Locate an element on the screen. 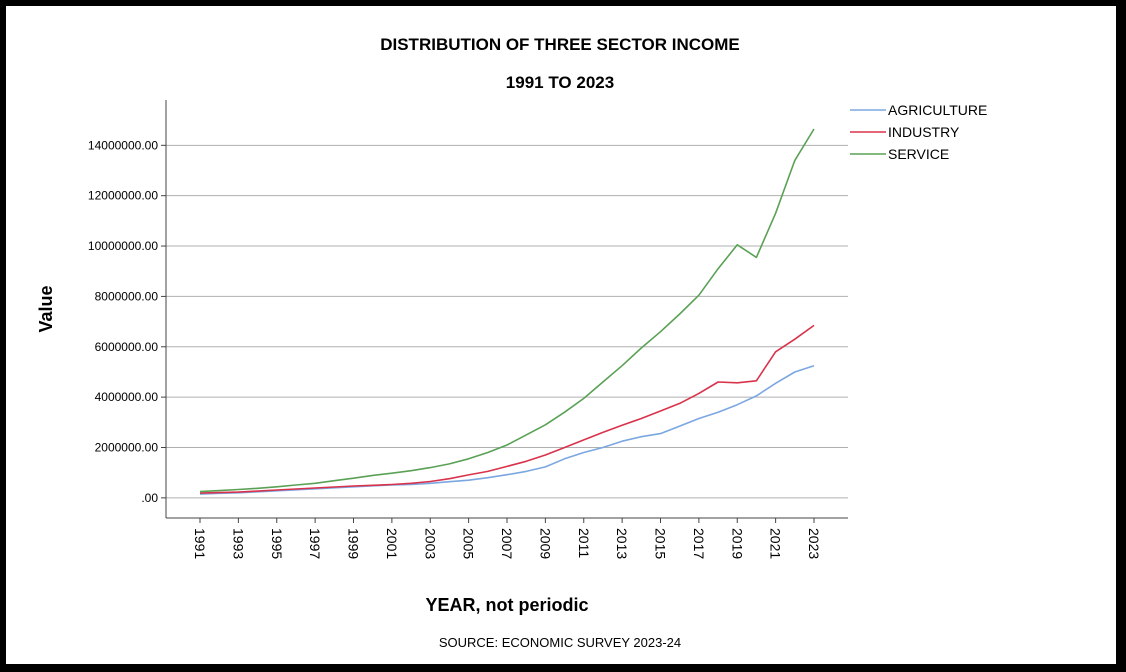 The image size is (1126, 672). x-tick-label: 2019 is located at coordinates (737, 543).